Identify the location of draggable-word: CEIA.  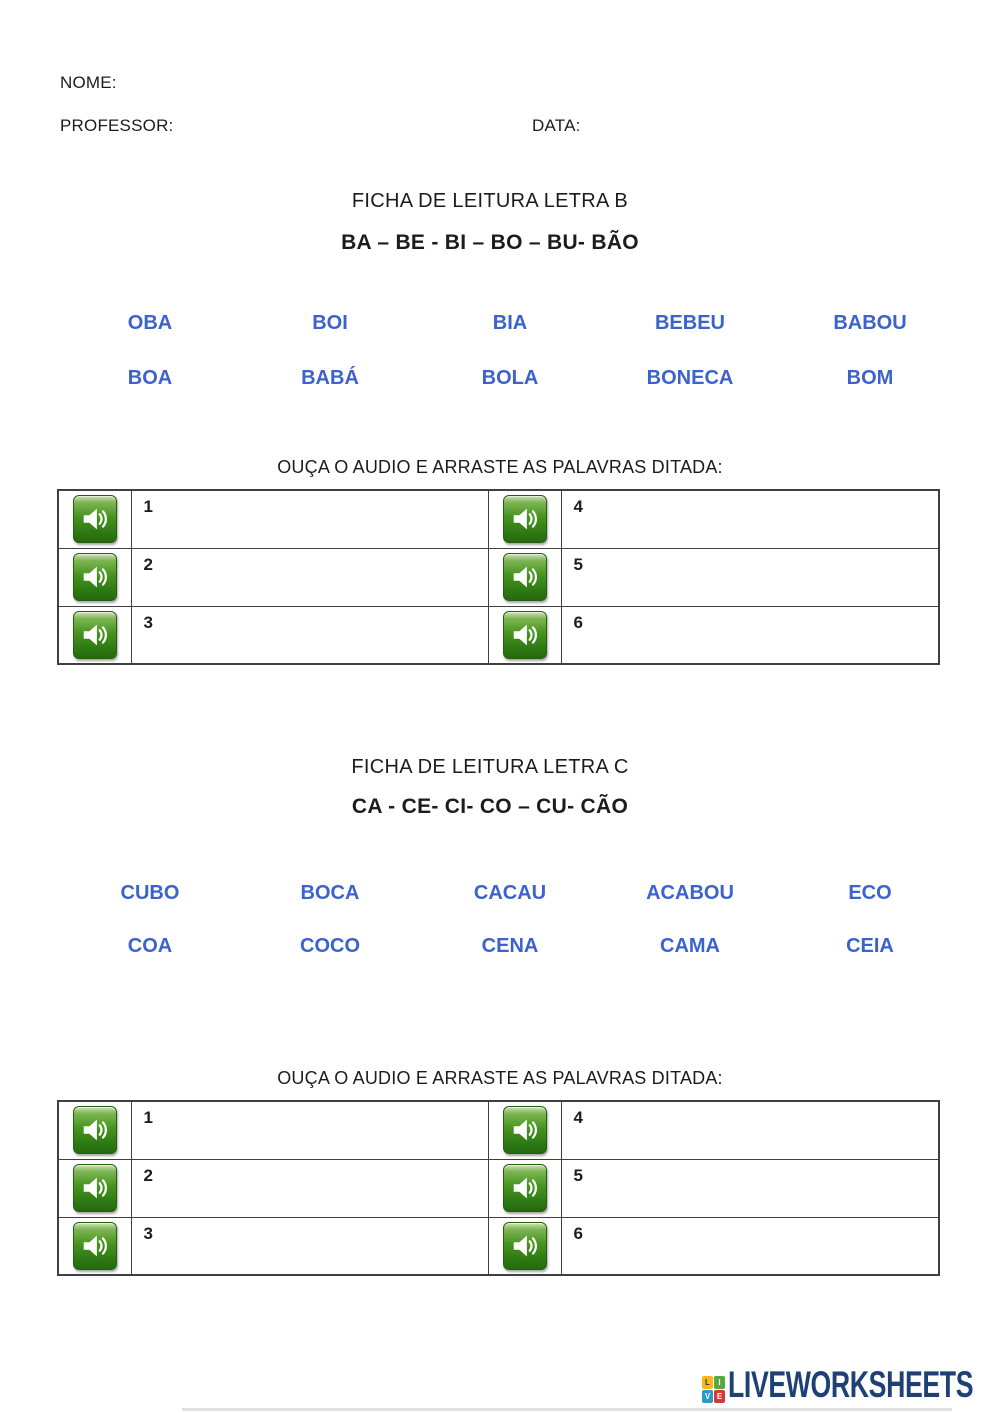
(870, 946).